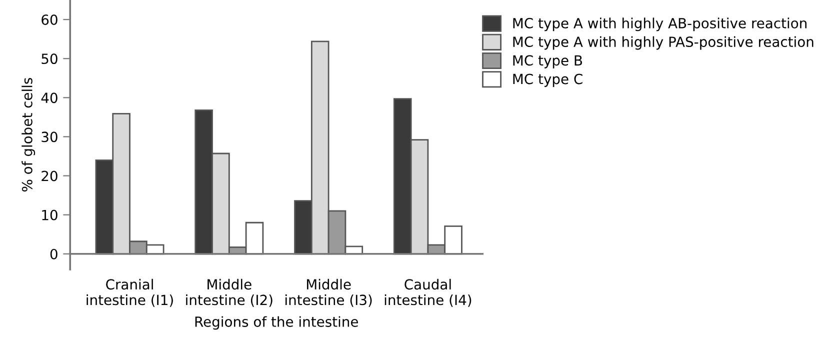 This screenshot has height=350, width=825. I want to click on x-tick-label: Cranial intestine (I1), so click(129, 292).